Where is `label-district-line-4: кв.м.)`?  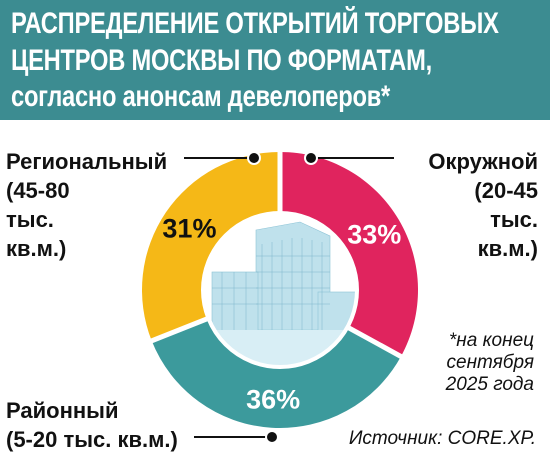
label-district-line-4: кв.м.) is located at coordinates (507, 248).